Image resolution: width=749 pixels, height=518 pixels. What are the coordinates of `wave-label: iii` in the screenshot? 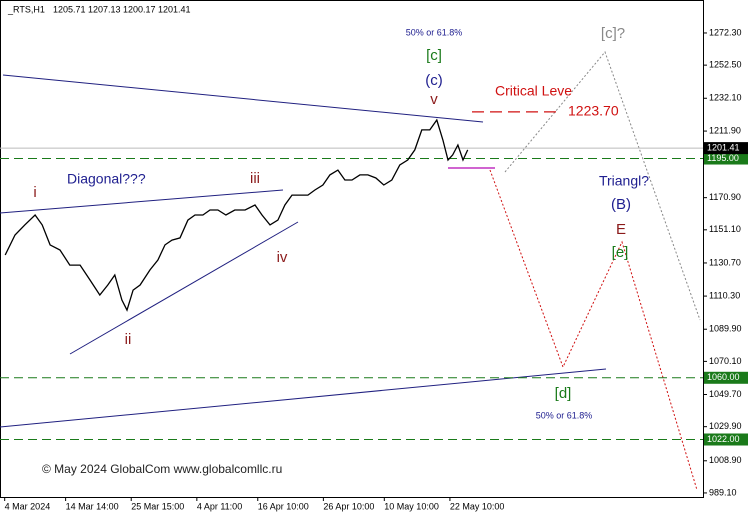 It's located at (255, 178).